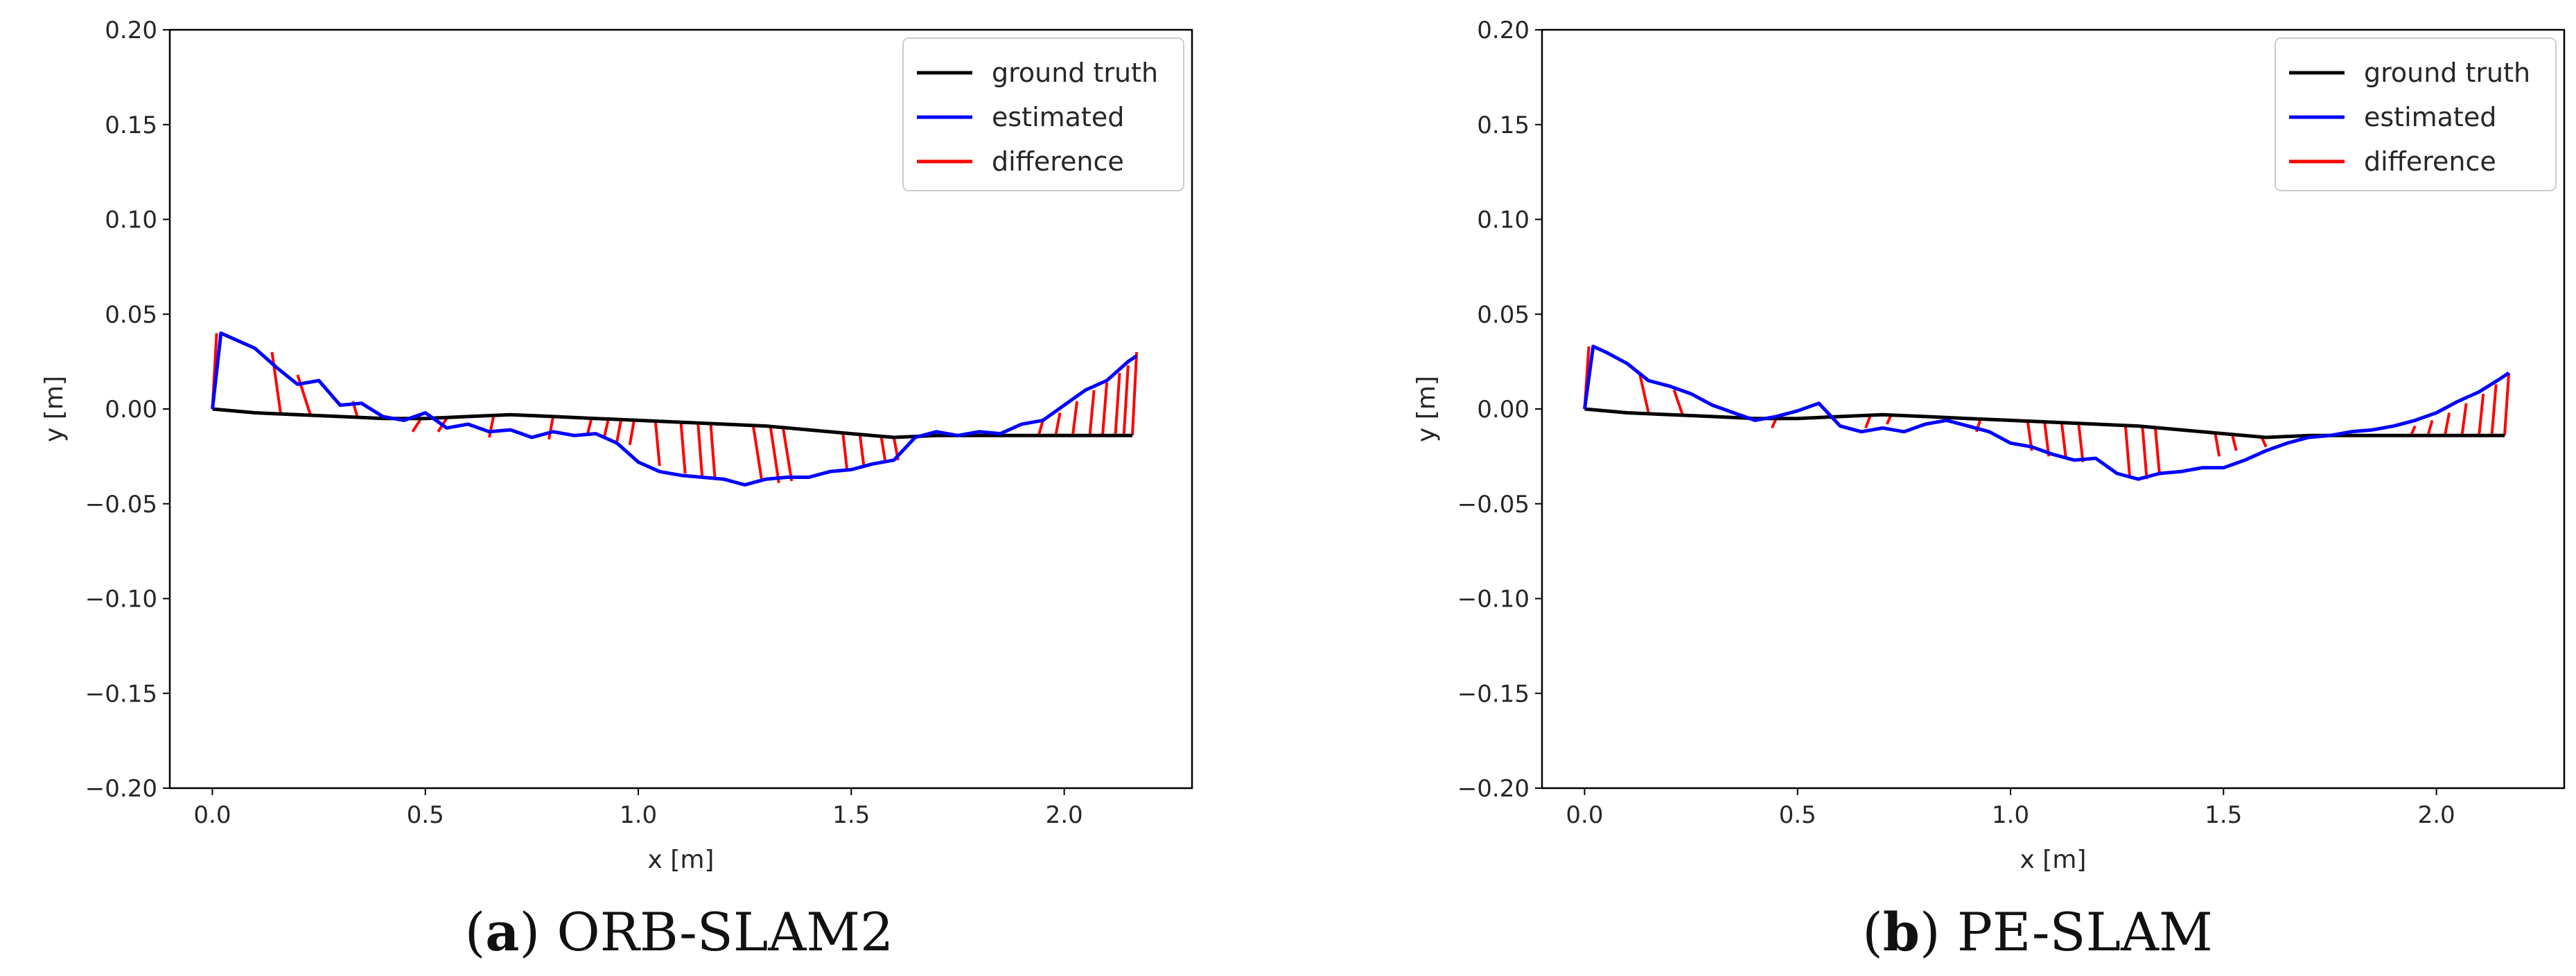 The image size is (2576, 976). I want to click on caption-a: (a) ORB-SLAM2, so click(679, 932).